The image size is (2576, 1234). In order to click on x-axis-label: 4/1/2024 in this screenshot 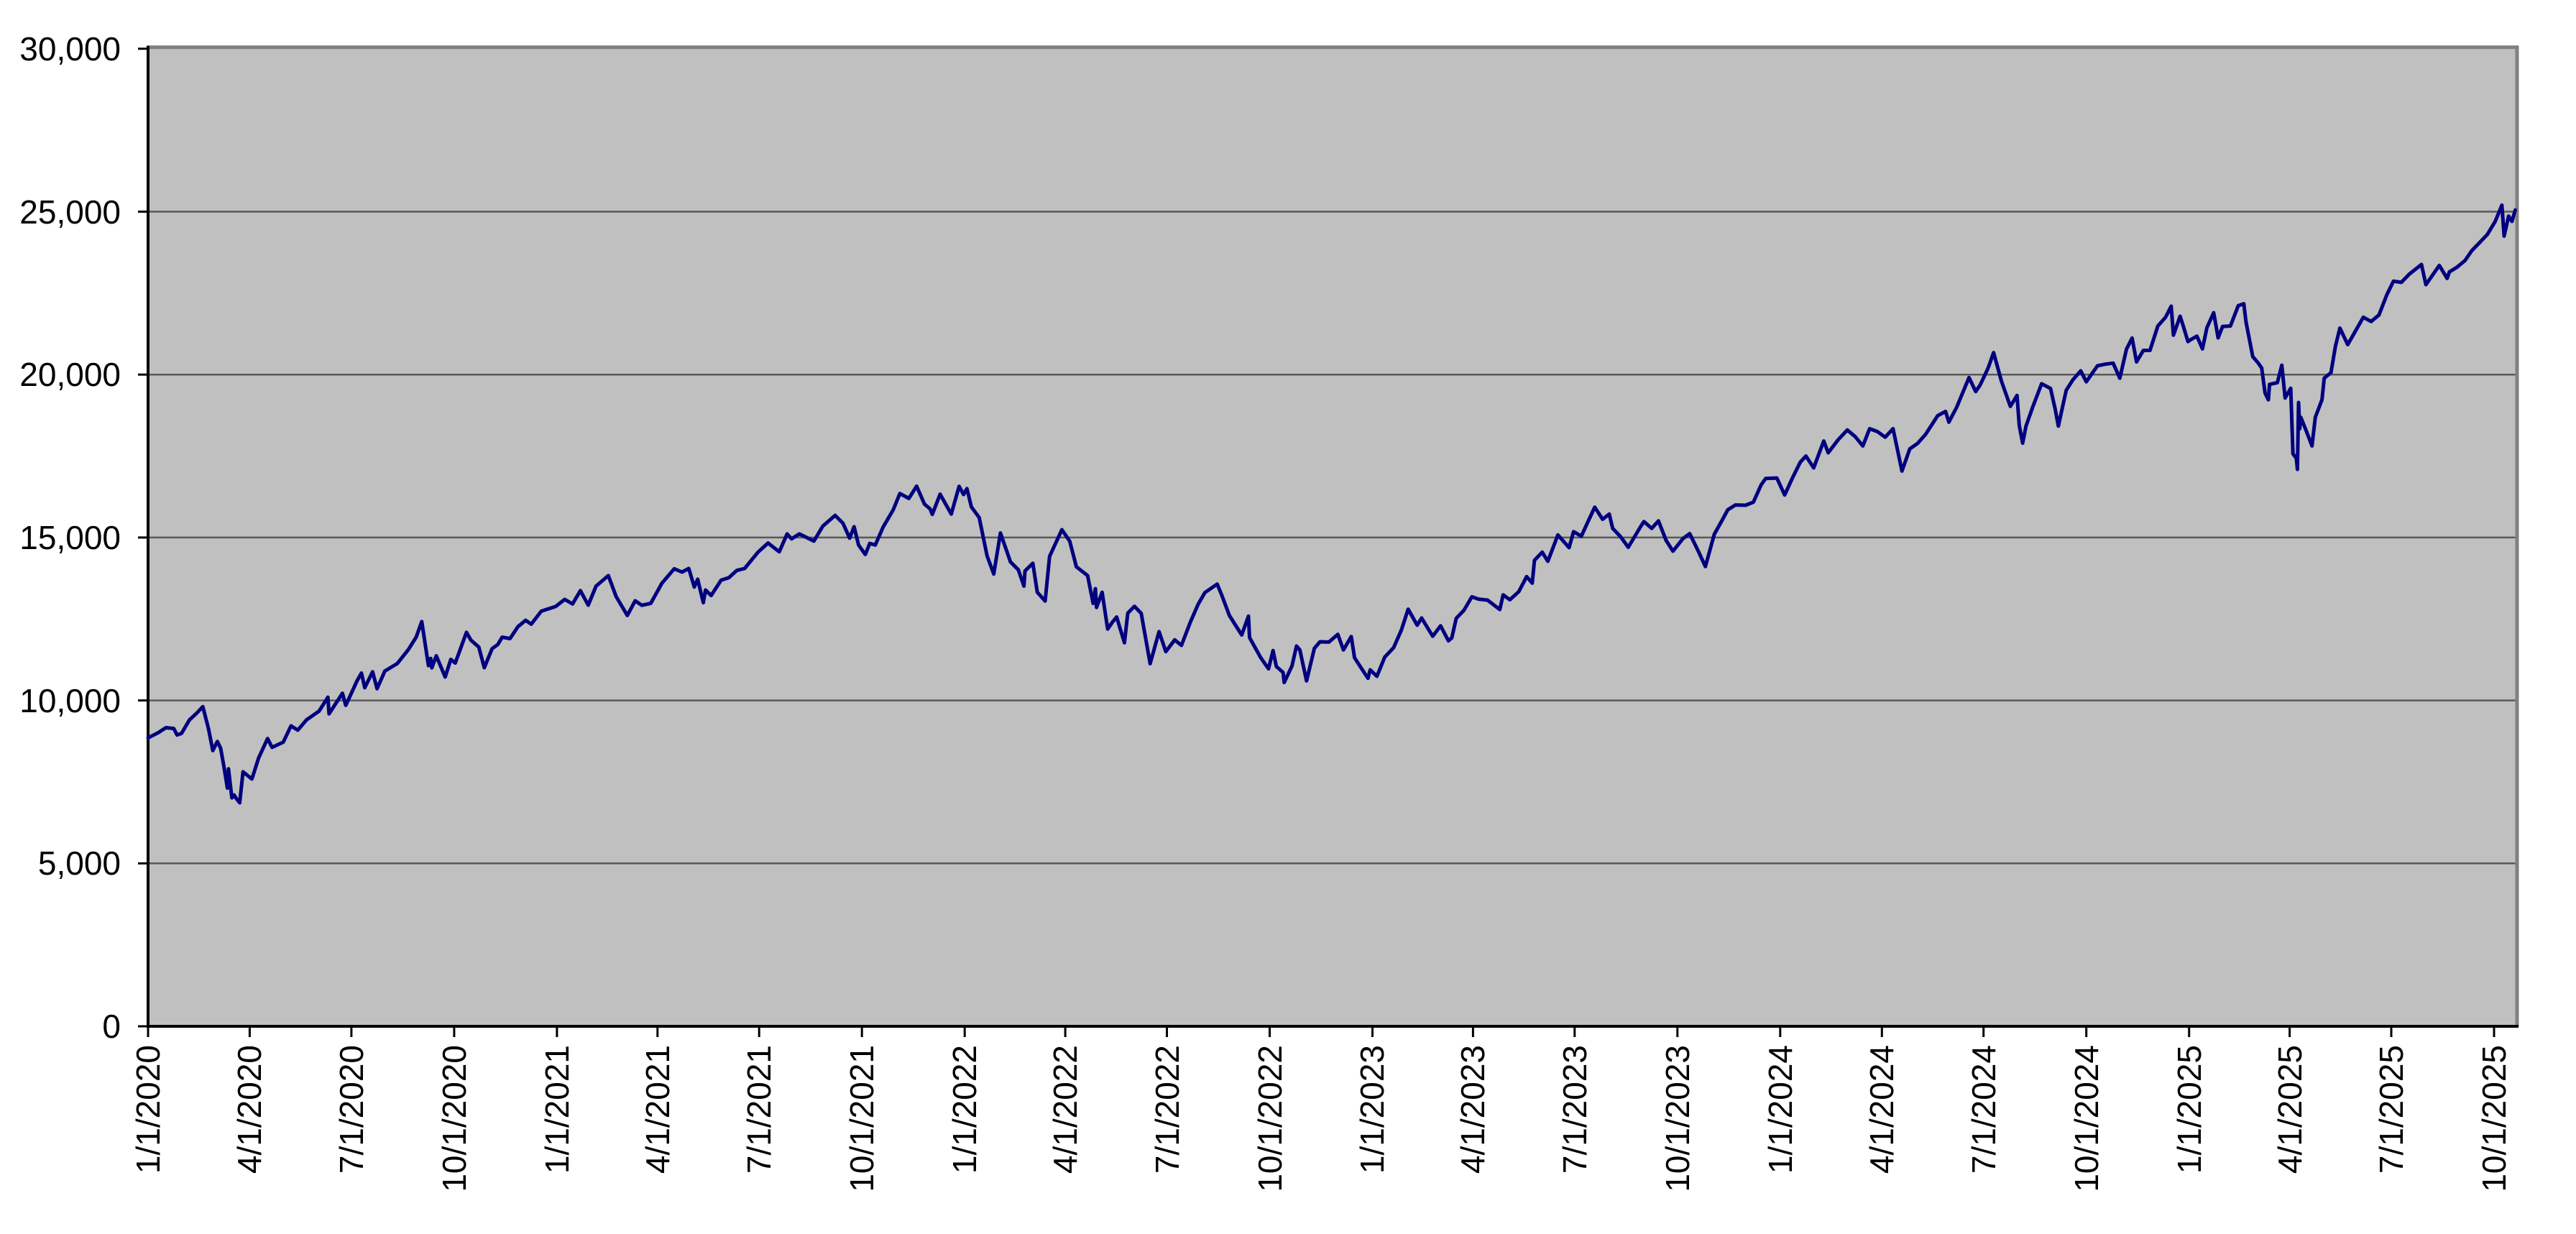, I will do `click(1881, 1109)`.